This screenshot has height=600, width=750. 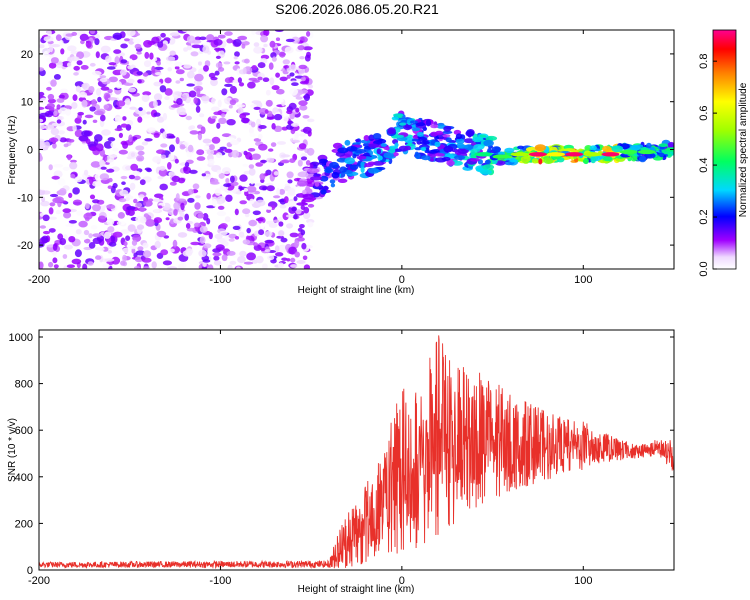 I want to click on spectrogram-ytick-label: -20, so click(x=25, y=246).